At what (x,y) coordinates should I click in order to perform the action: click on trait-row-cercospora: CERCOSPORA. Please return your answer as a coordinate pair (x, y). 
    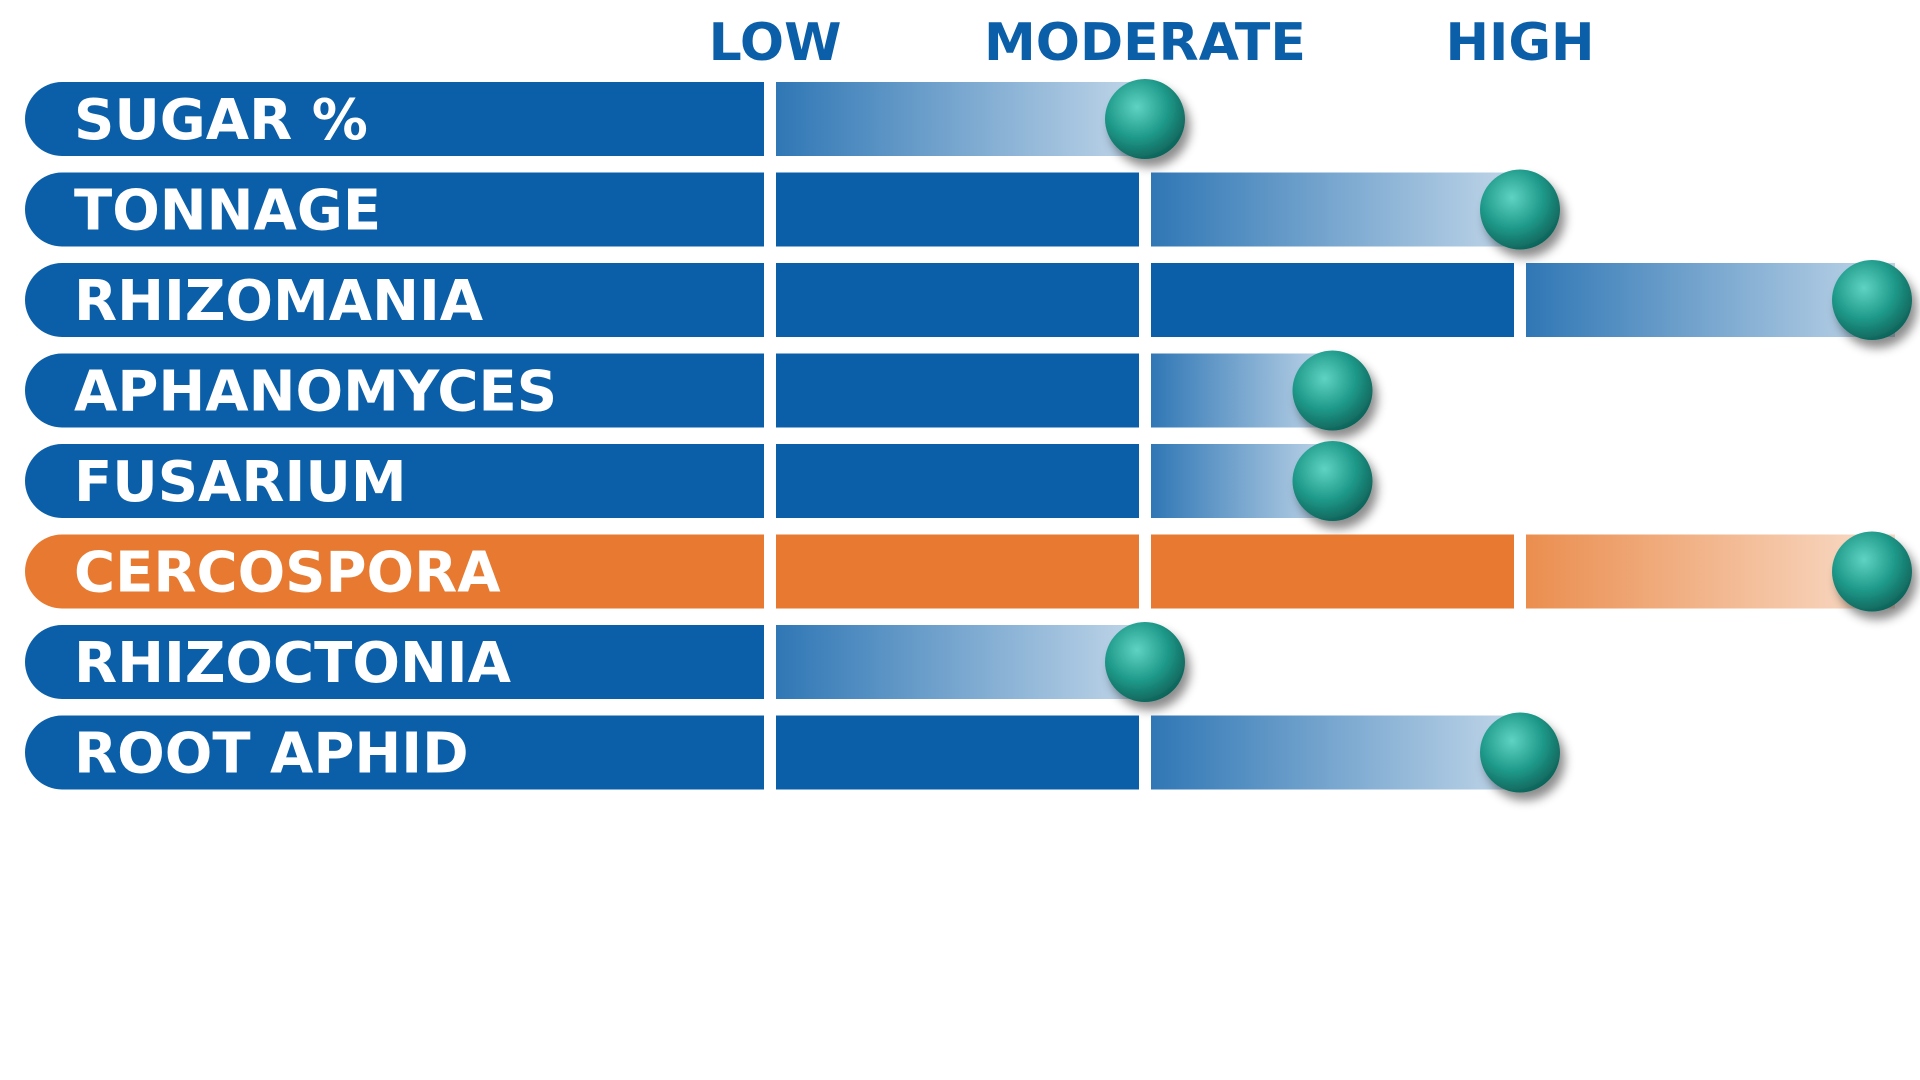
    Looking at the image, I should click on (968, 571).